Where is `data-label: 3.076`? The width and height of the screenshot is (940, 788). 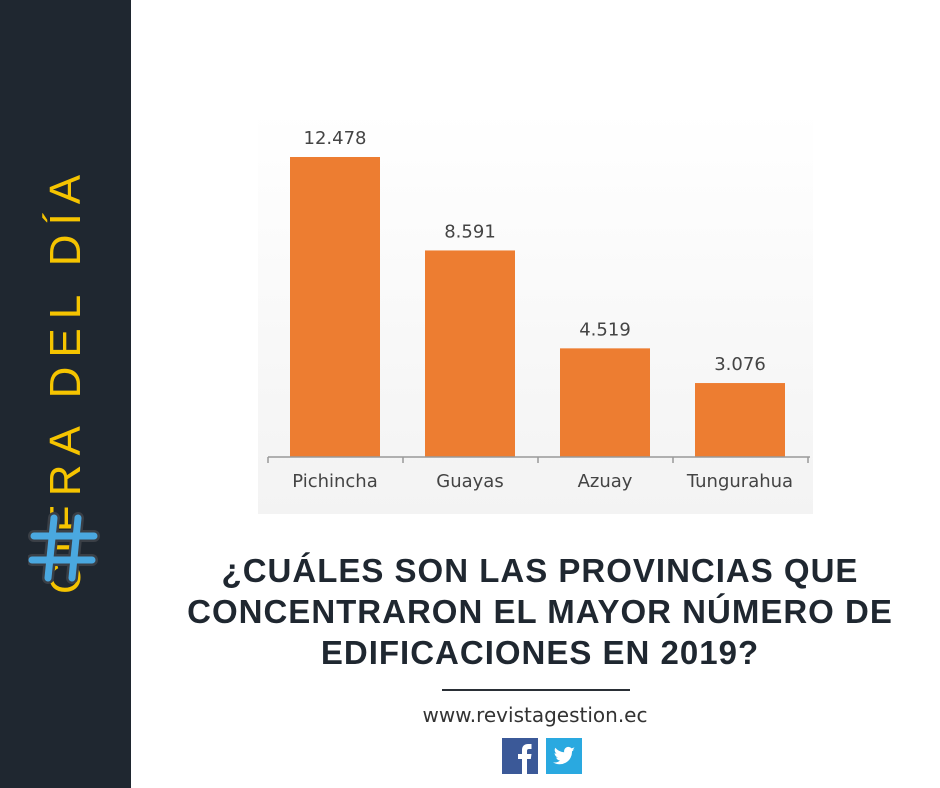 data-label: 3.076 is located at coordinates (740, 364).